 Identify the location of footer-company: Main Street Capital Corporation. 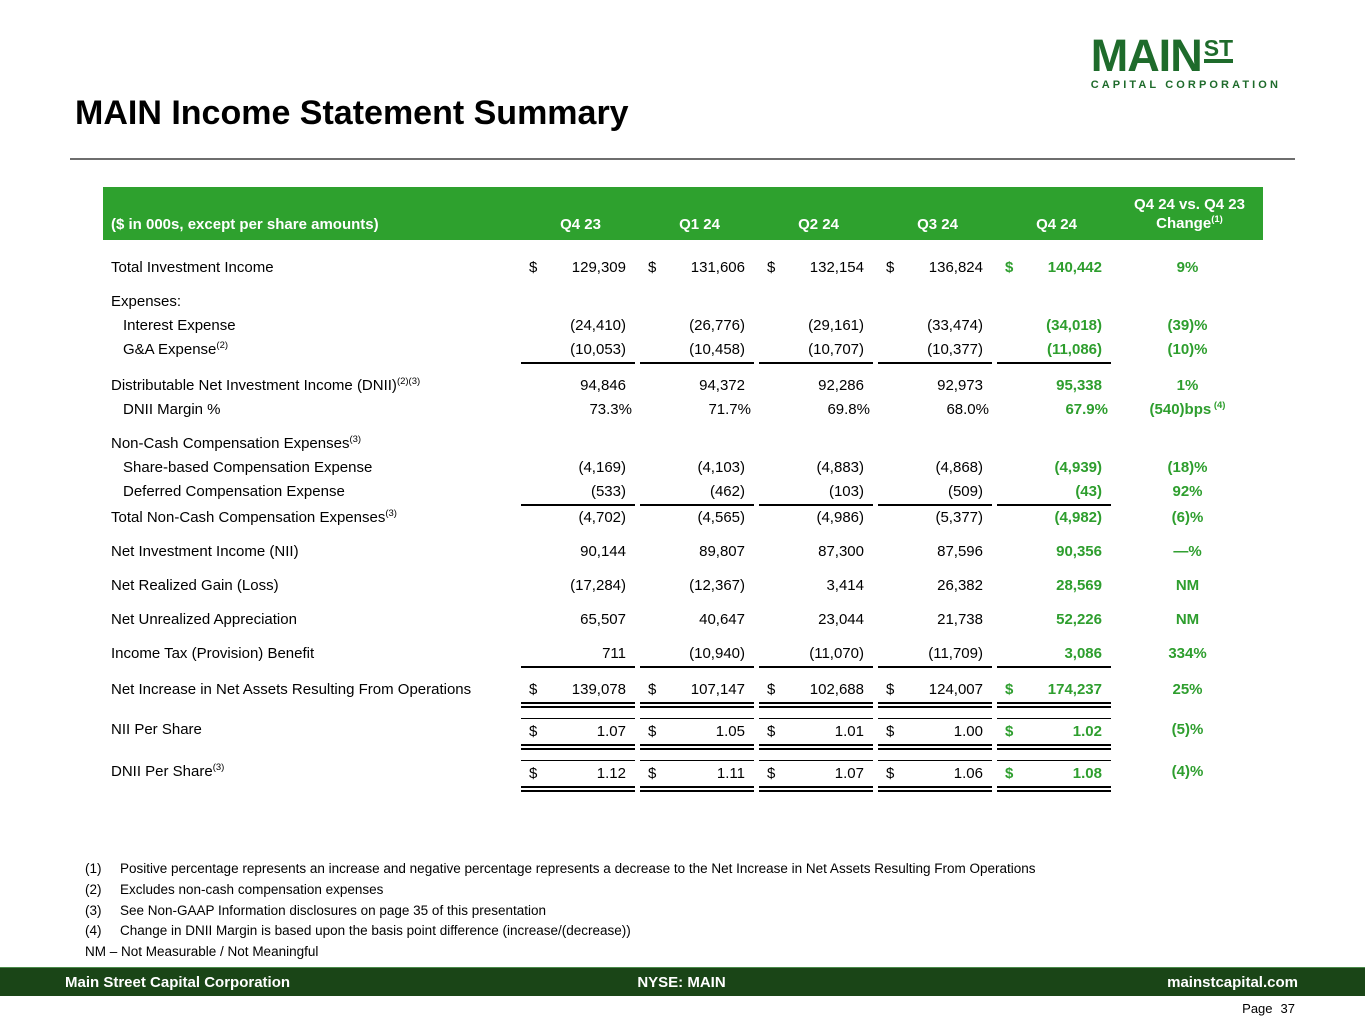
(178, 982).